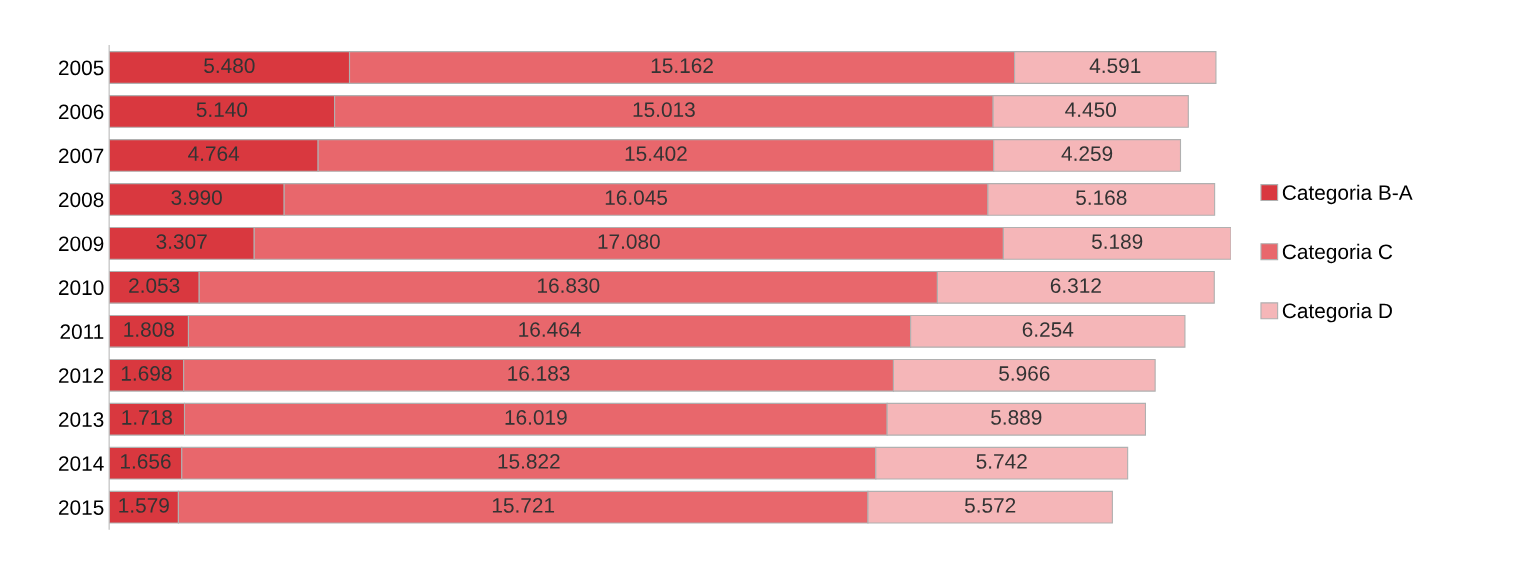  I want to click on data-label: 16.045, so click(636, 197).